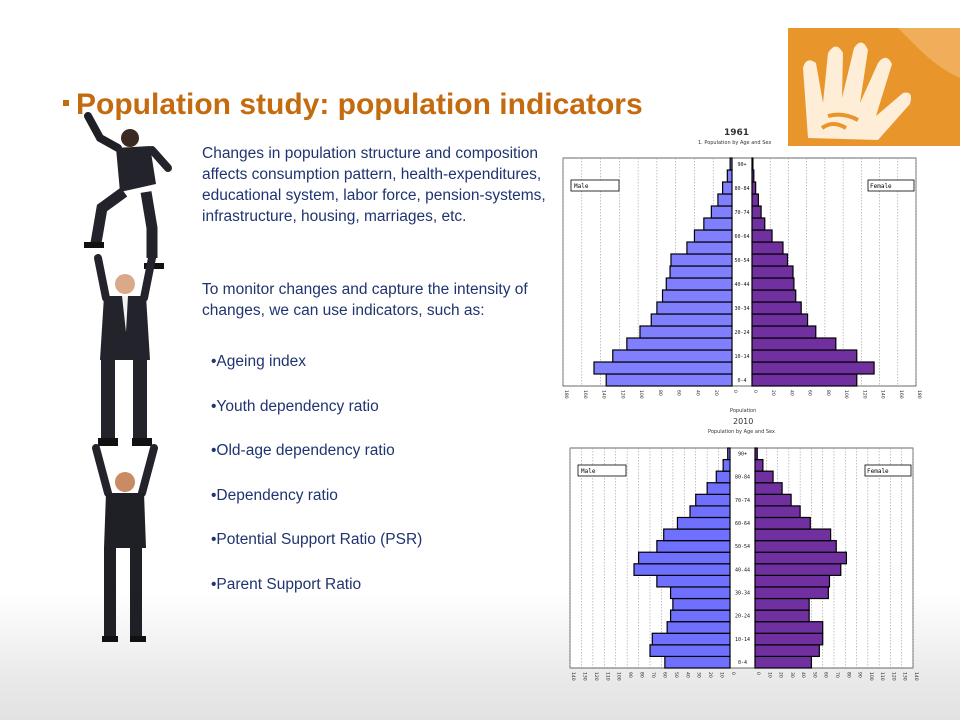 The image size is (960, 720). Describe the element at coordinates (286, 584) in the screenshot. I see `indicator-item: •Parent Support Ratio` at that location.